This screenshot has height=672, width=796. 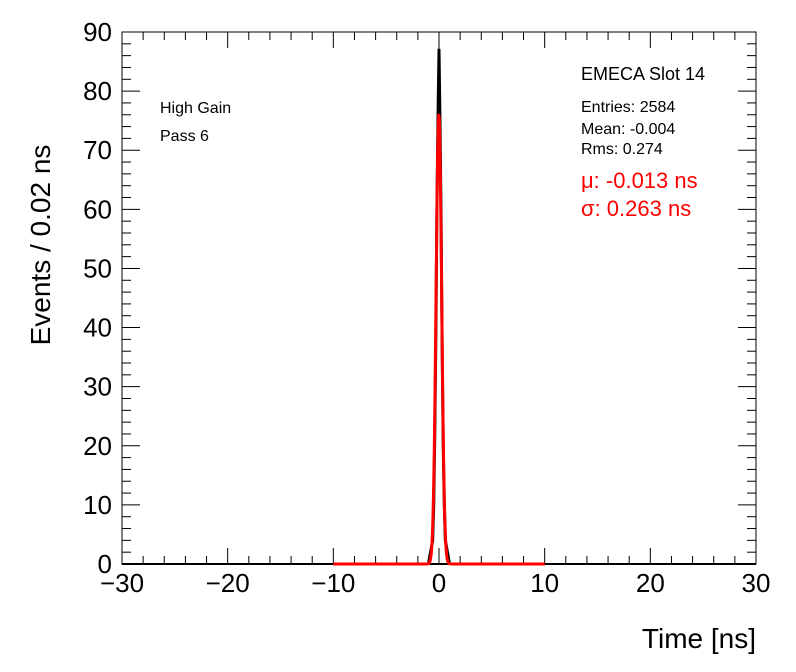 What do you see at coordinates (97, 505) in the screenshot?
I see `y-tick-label: 10` at bounding box center [97, 505].